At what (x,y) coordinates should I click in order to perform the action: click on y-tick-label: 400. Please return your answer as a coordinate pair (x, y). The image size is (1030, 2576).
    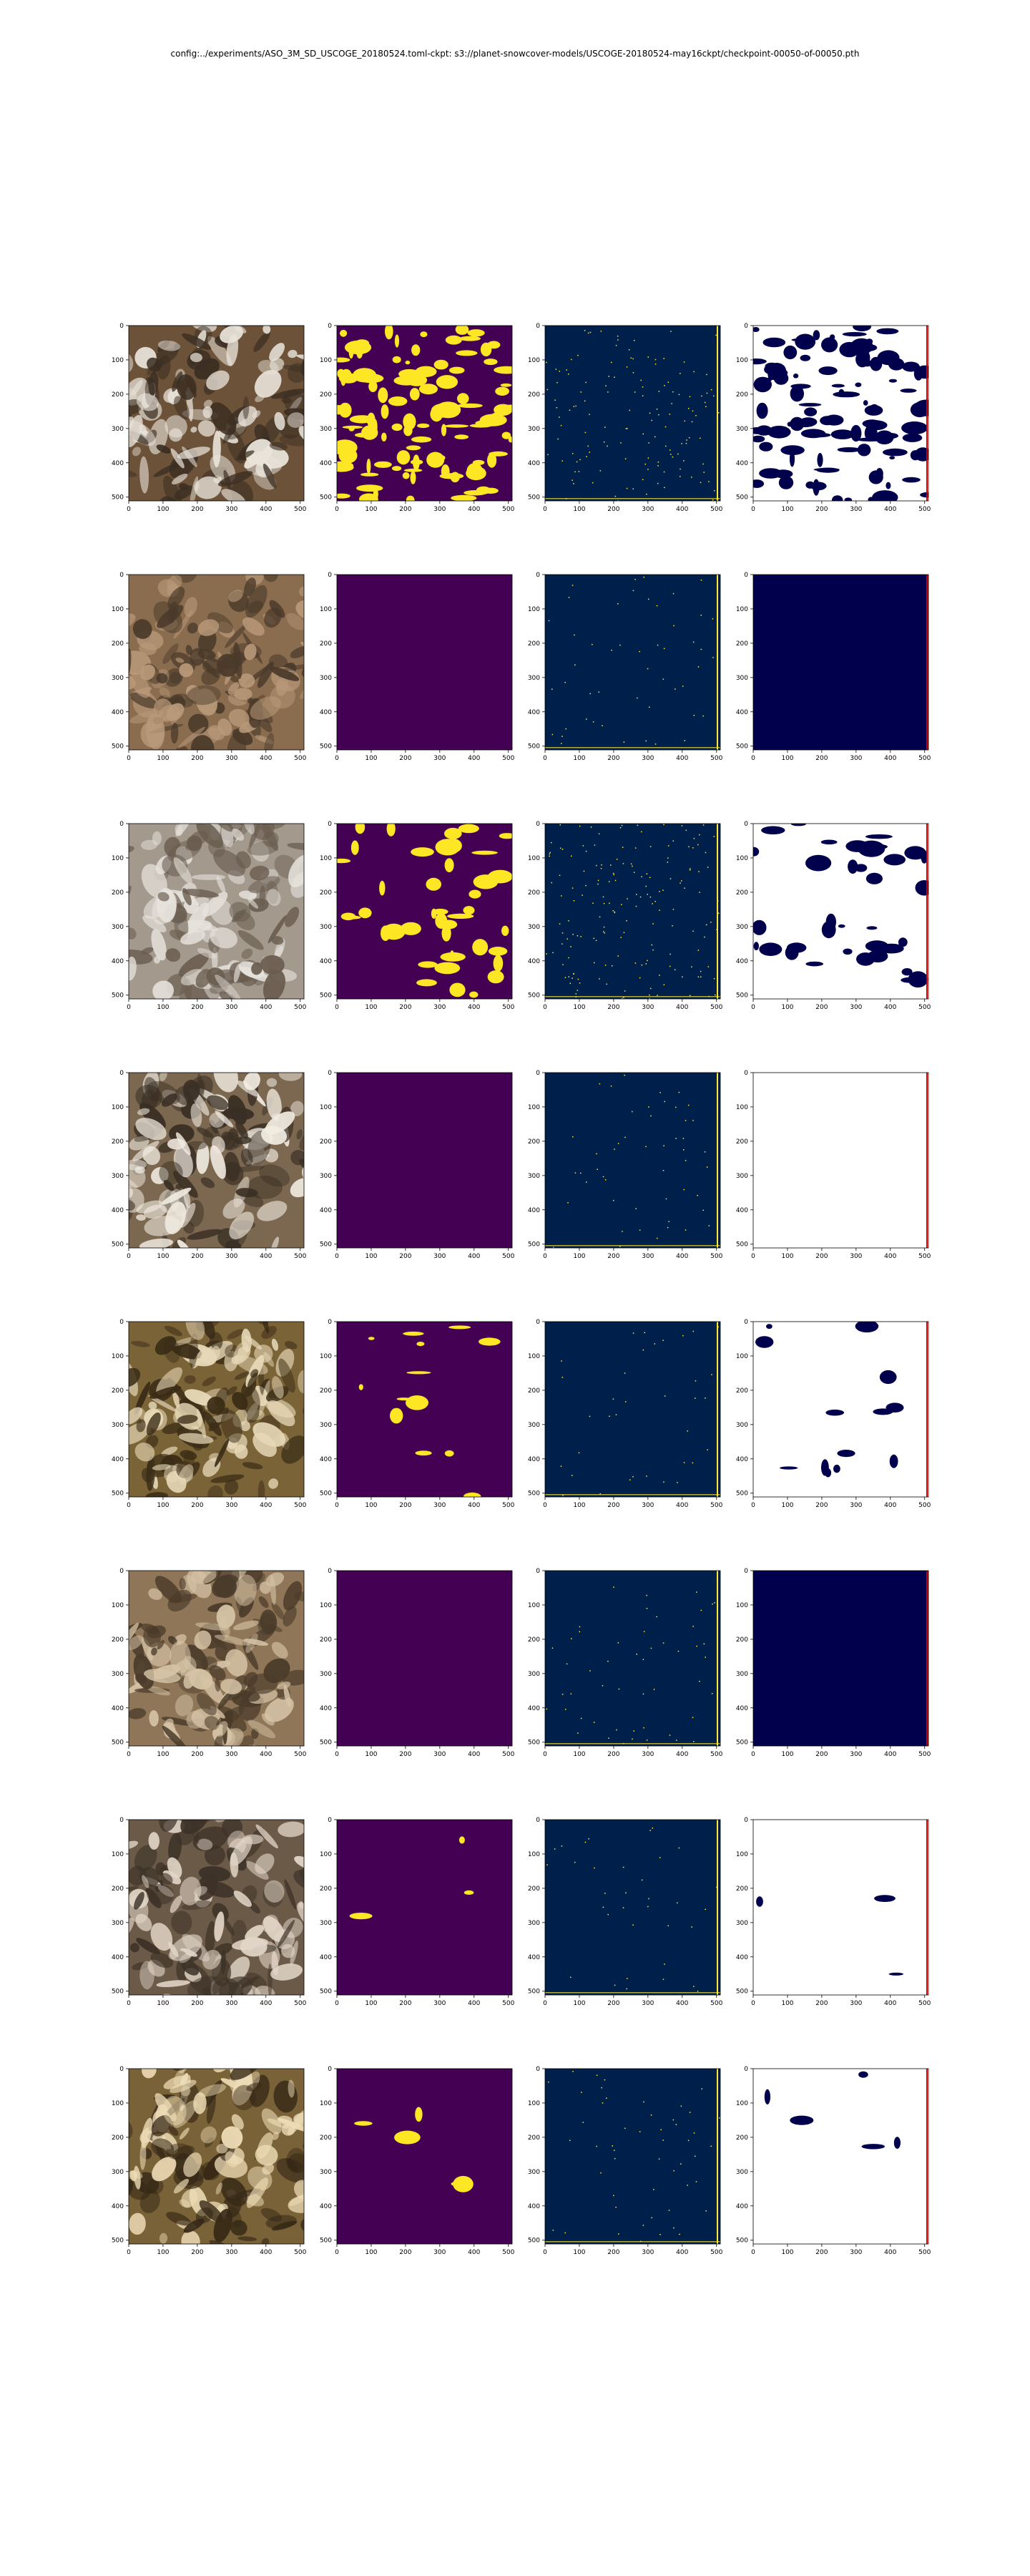
    Looking at the image, I should click on (742, 1708).